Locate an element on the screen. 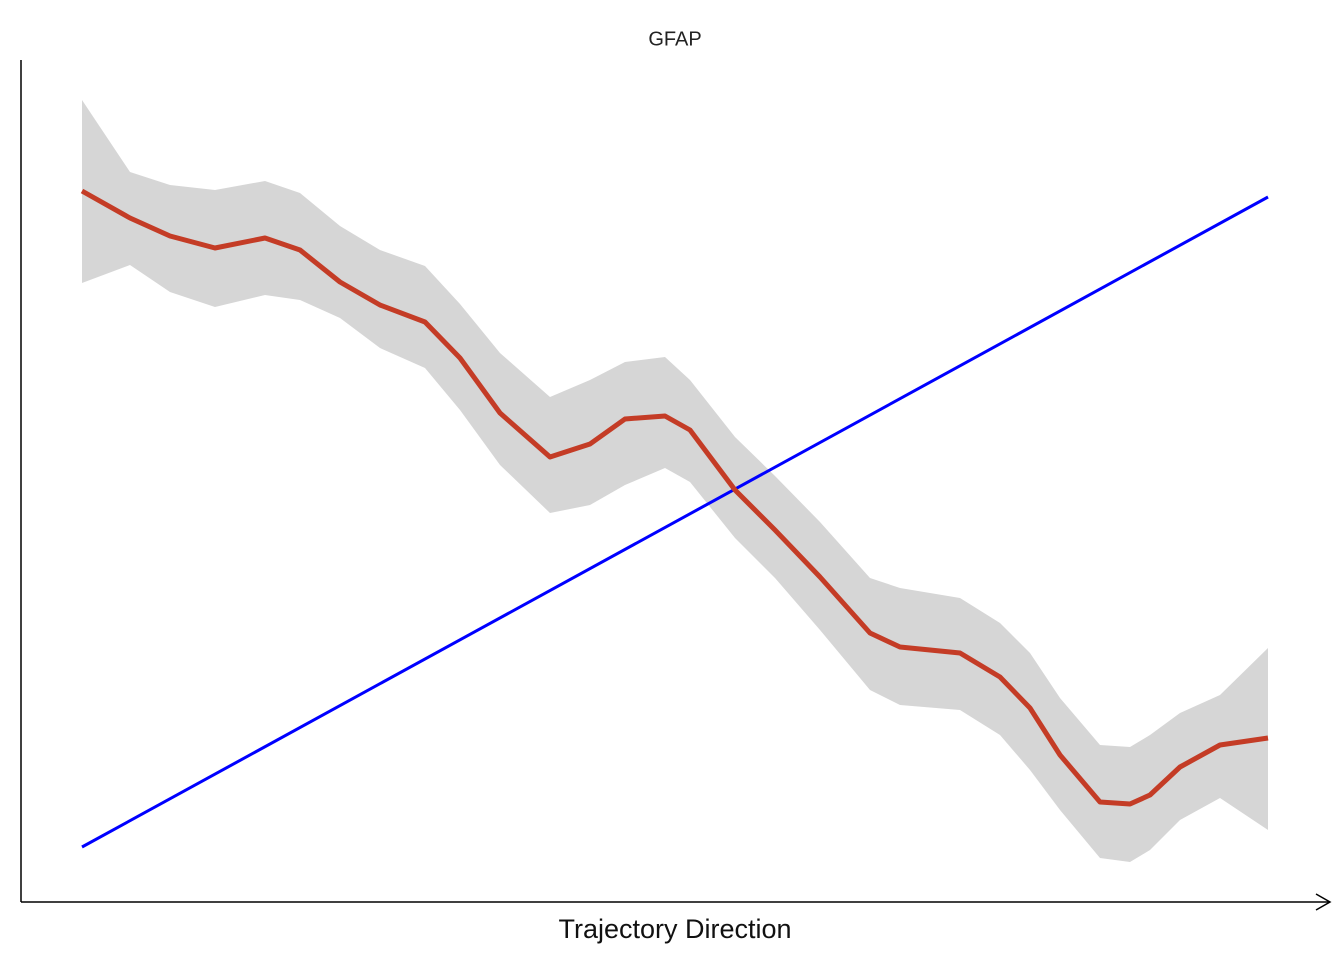 The height and width of the screenshot is (960, 1344). chart-title: GFAP is located at coordinates (674, 39).